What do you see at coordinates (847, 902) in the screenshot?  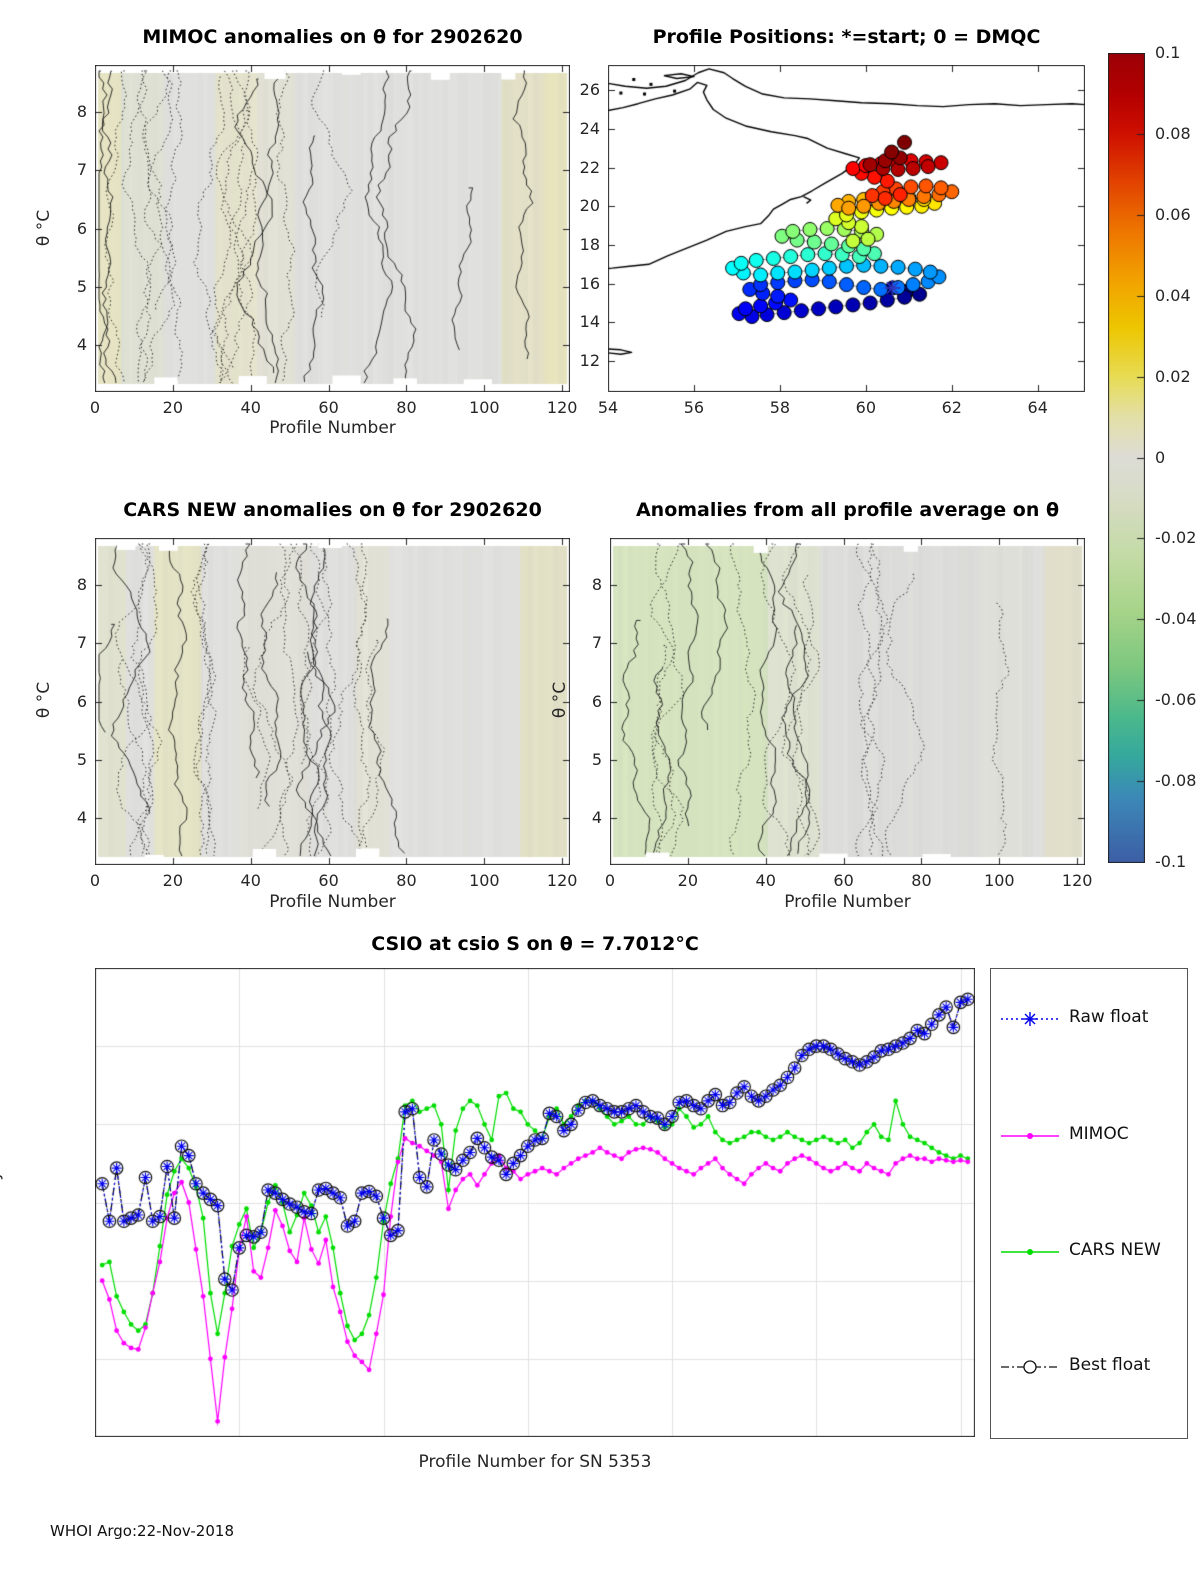 I see `avg-xaxis-label: Profile Number` at bounding box center [847, 902].